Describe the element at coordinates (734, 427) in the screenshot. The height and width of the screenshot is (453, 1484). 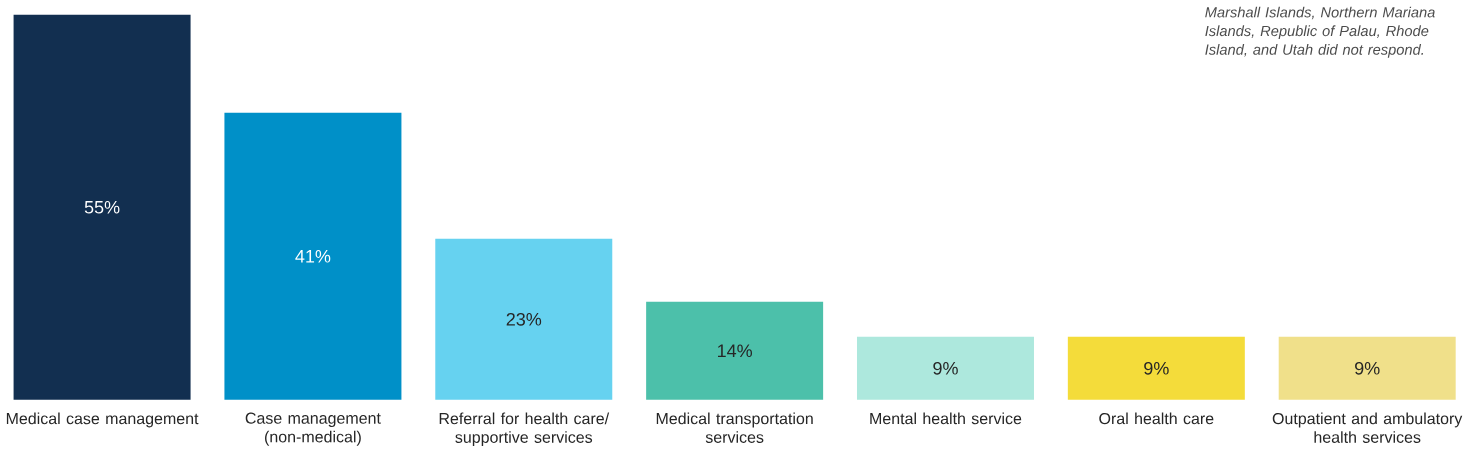
I see `x-tick-label: Medical transportation services` at that location.